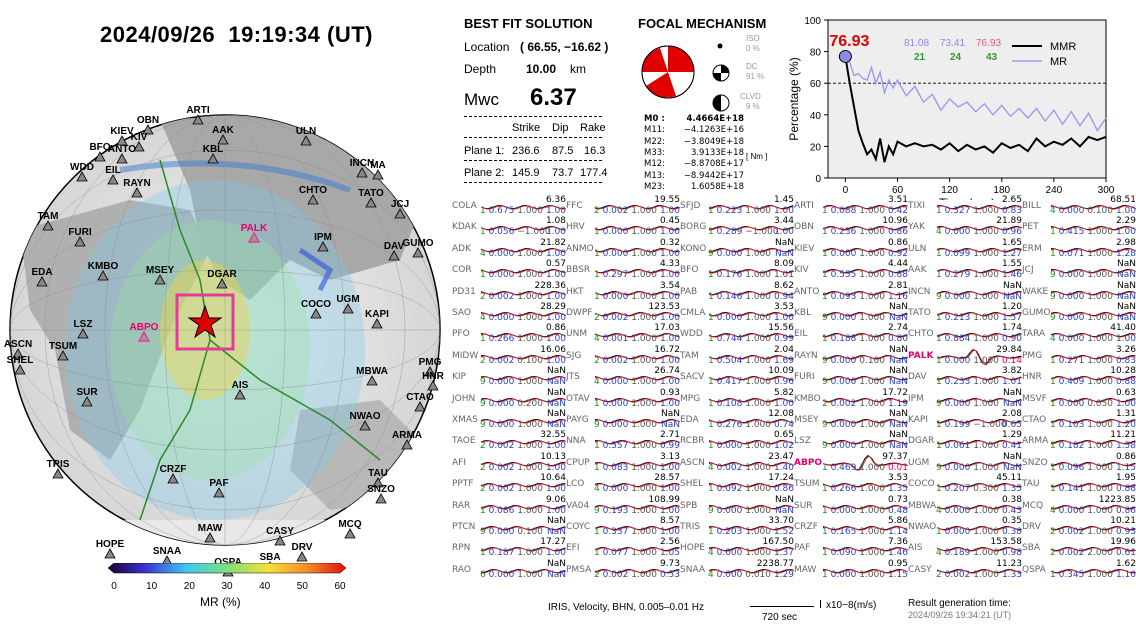 The width and height of the screenshot is (1136, 626). I want to click on station-value: 28.29, so click(553, 307).